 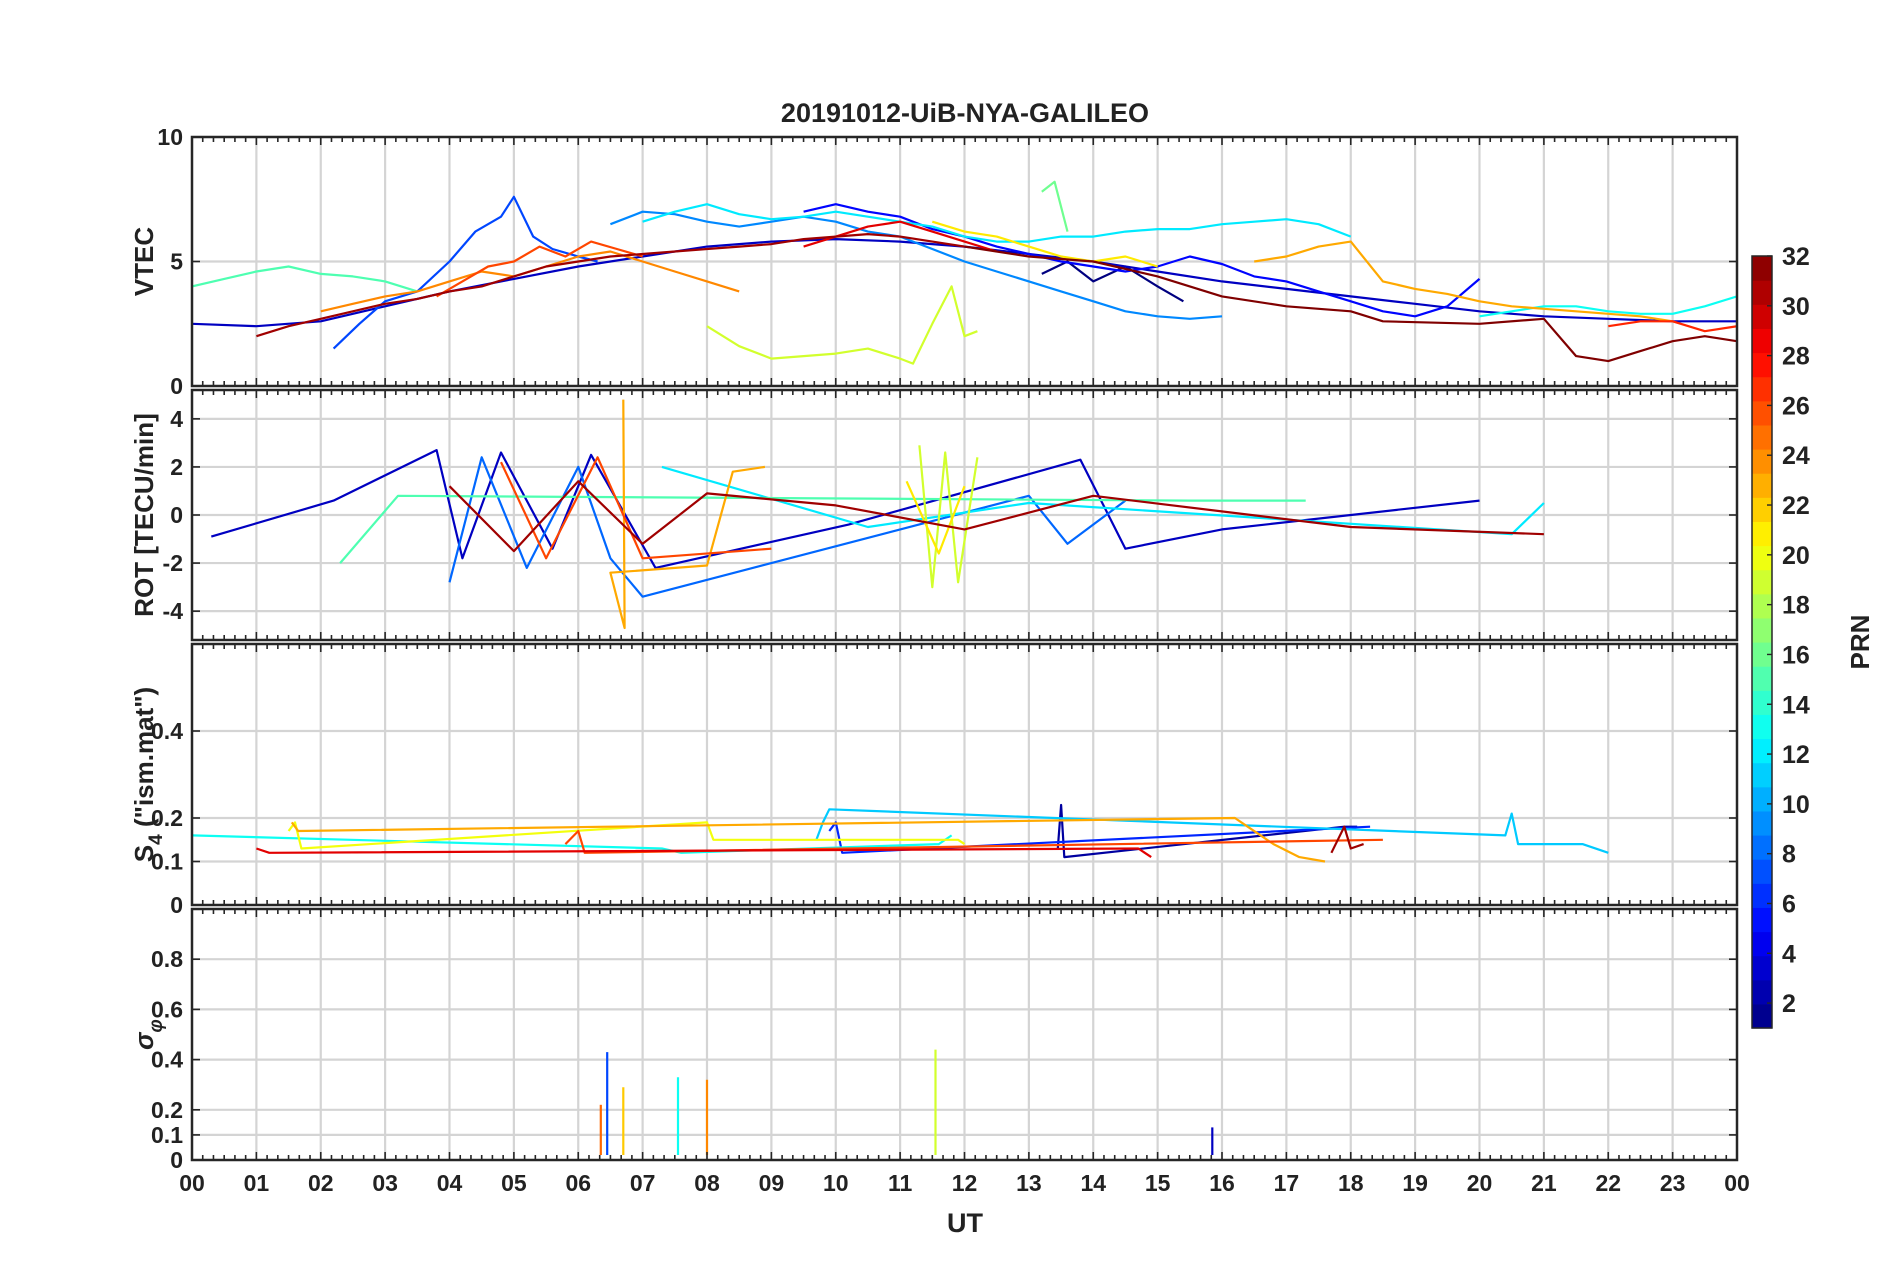 I want to click on chart-title: 20191012-UiB-NYA-GALILEO, so click(x=965, y=113).